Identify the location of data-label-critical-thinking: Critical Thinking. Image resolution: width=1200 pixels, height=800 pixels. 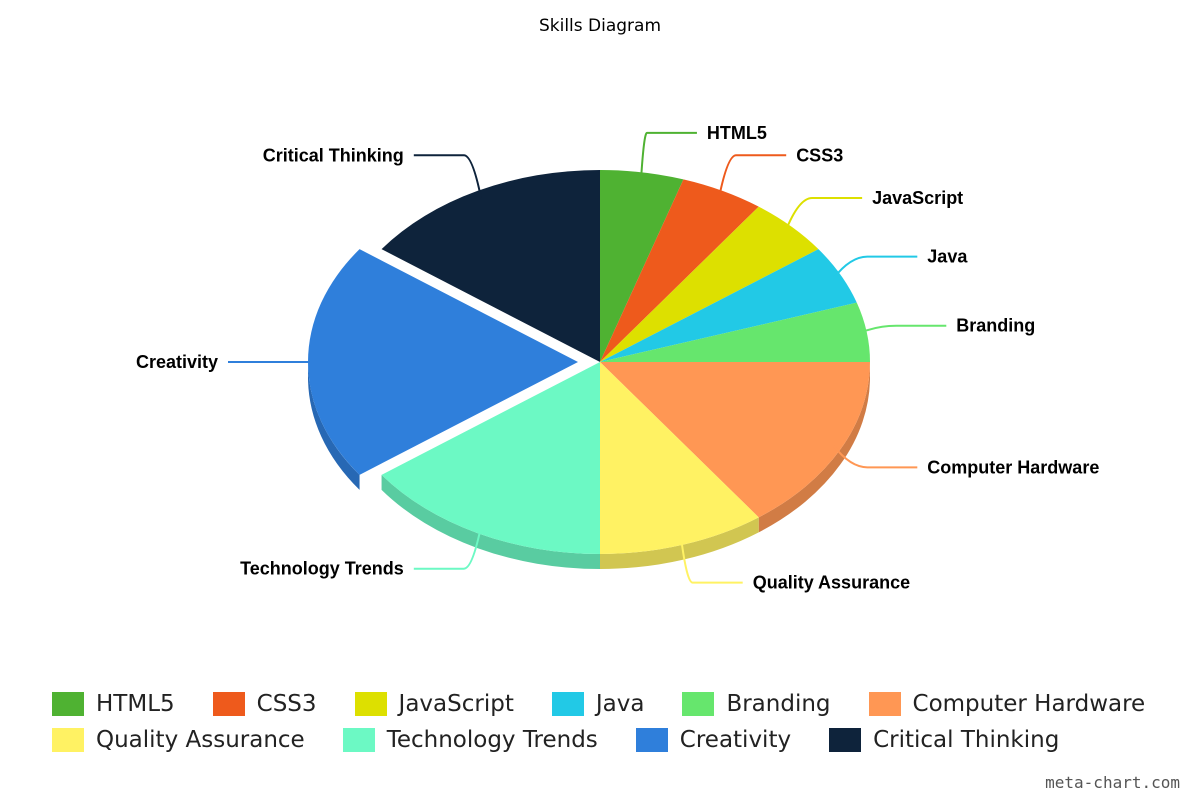
(333, 155).